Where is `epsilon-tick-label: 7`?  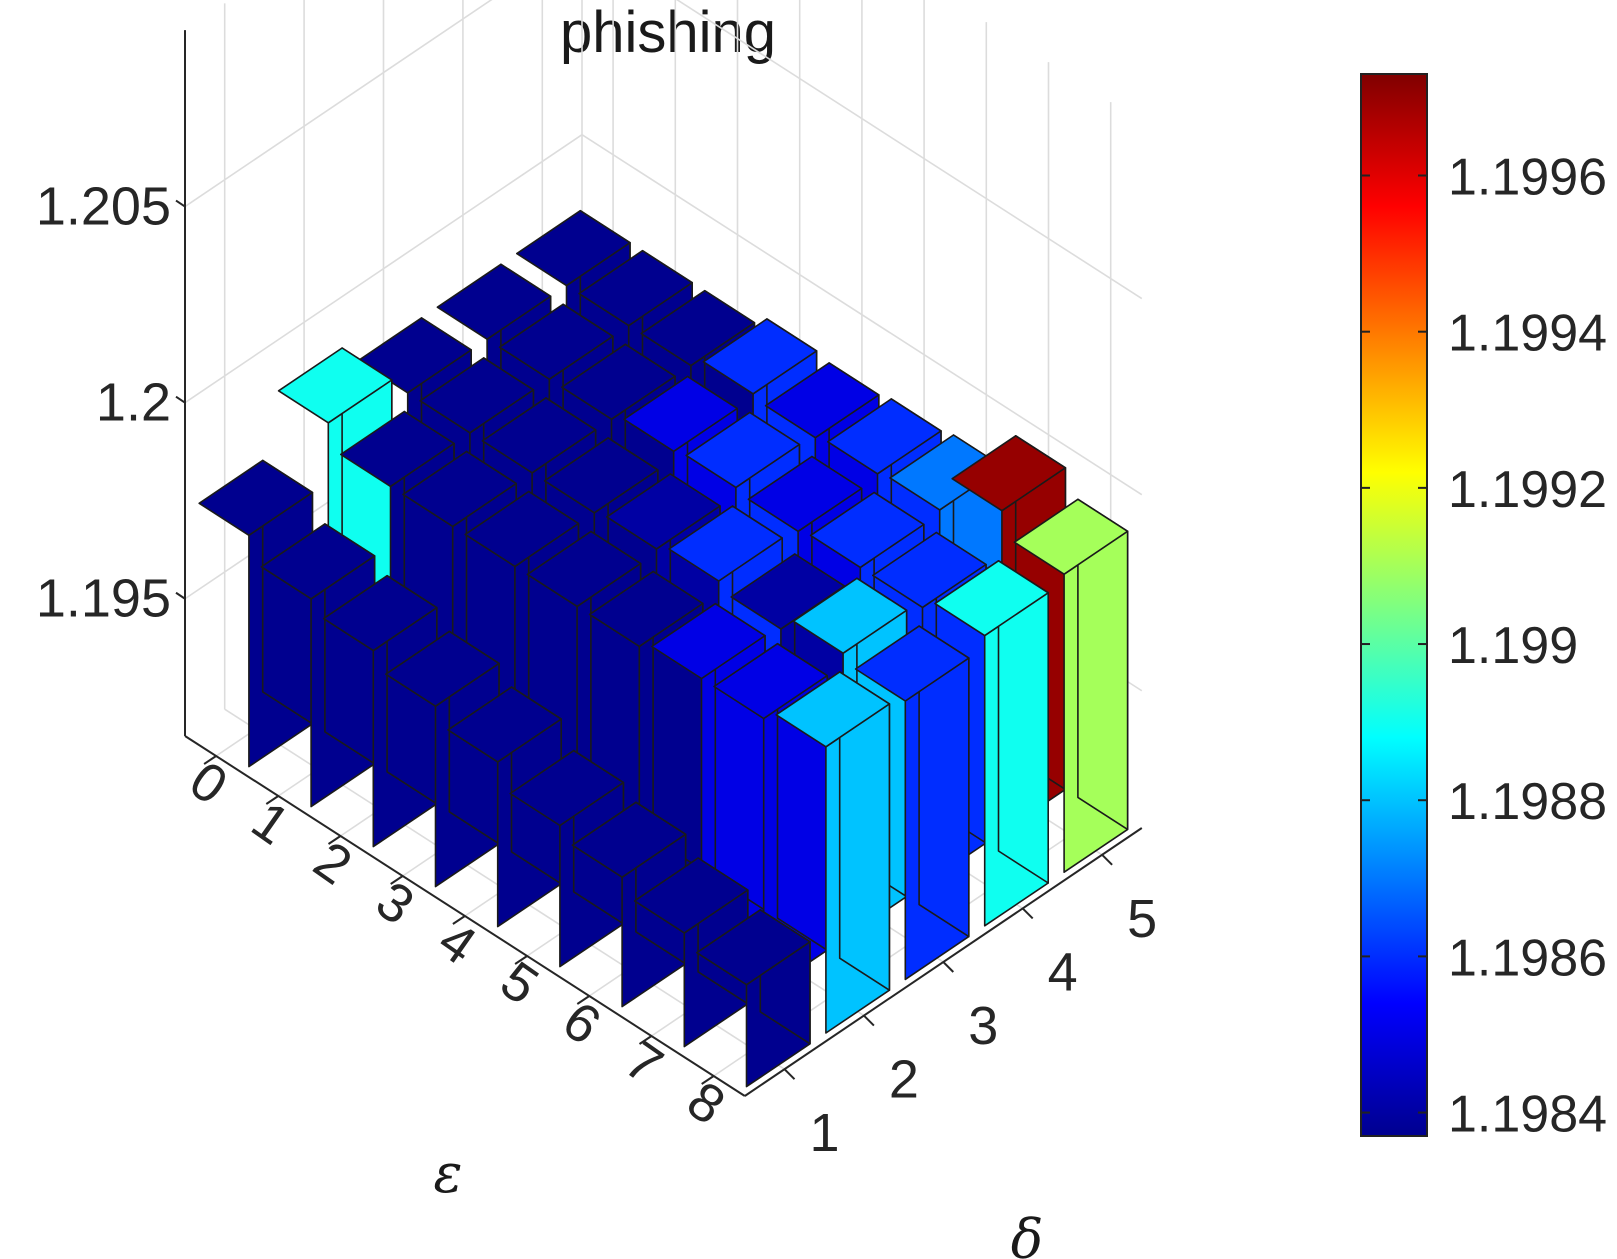 epsilon-tick-label: 7 is located at coordinates (643, 1063).